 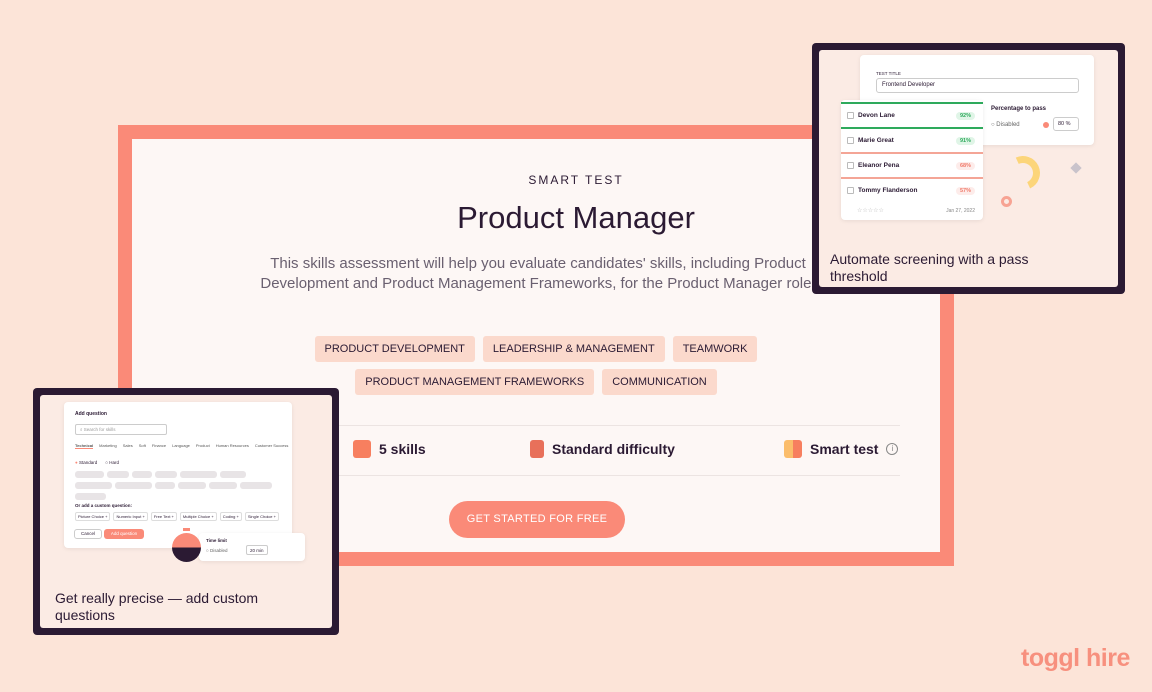 What do you see at coordinates (475, 382) in the screenshot?
I see `tag: PRODUCT MANAGEMENT FRAMEWORKS` at bounding box center [475, 382].